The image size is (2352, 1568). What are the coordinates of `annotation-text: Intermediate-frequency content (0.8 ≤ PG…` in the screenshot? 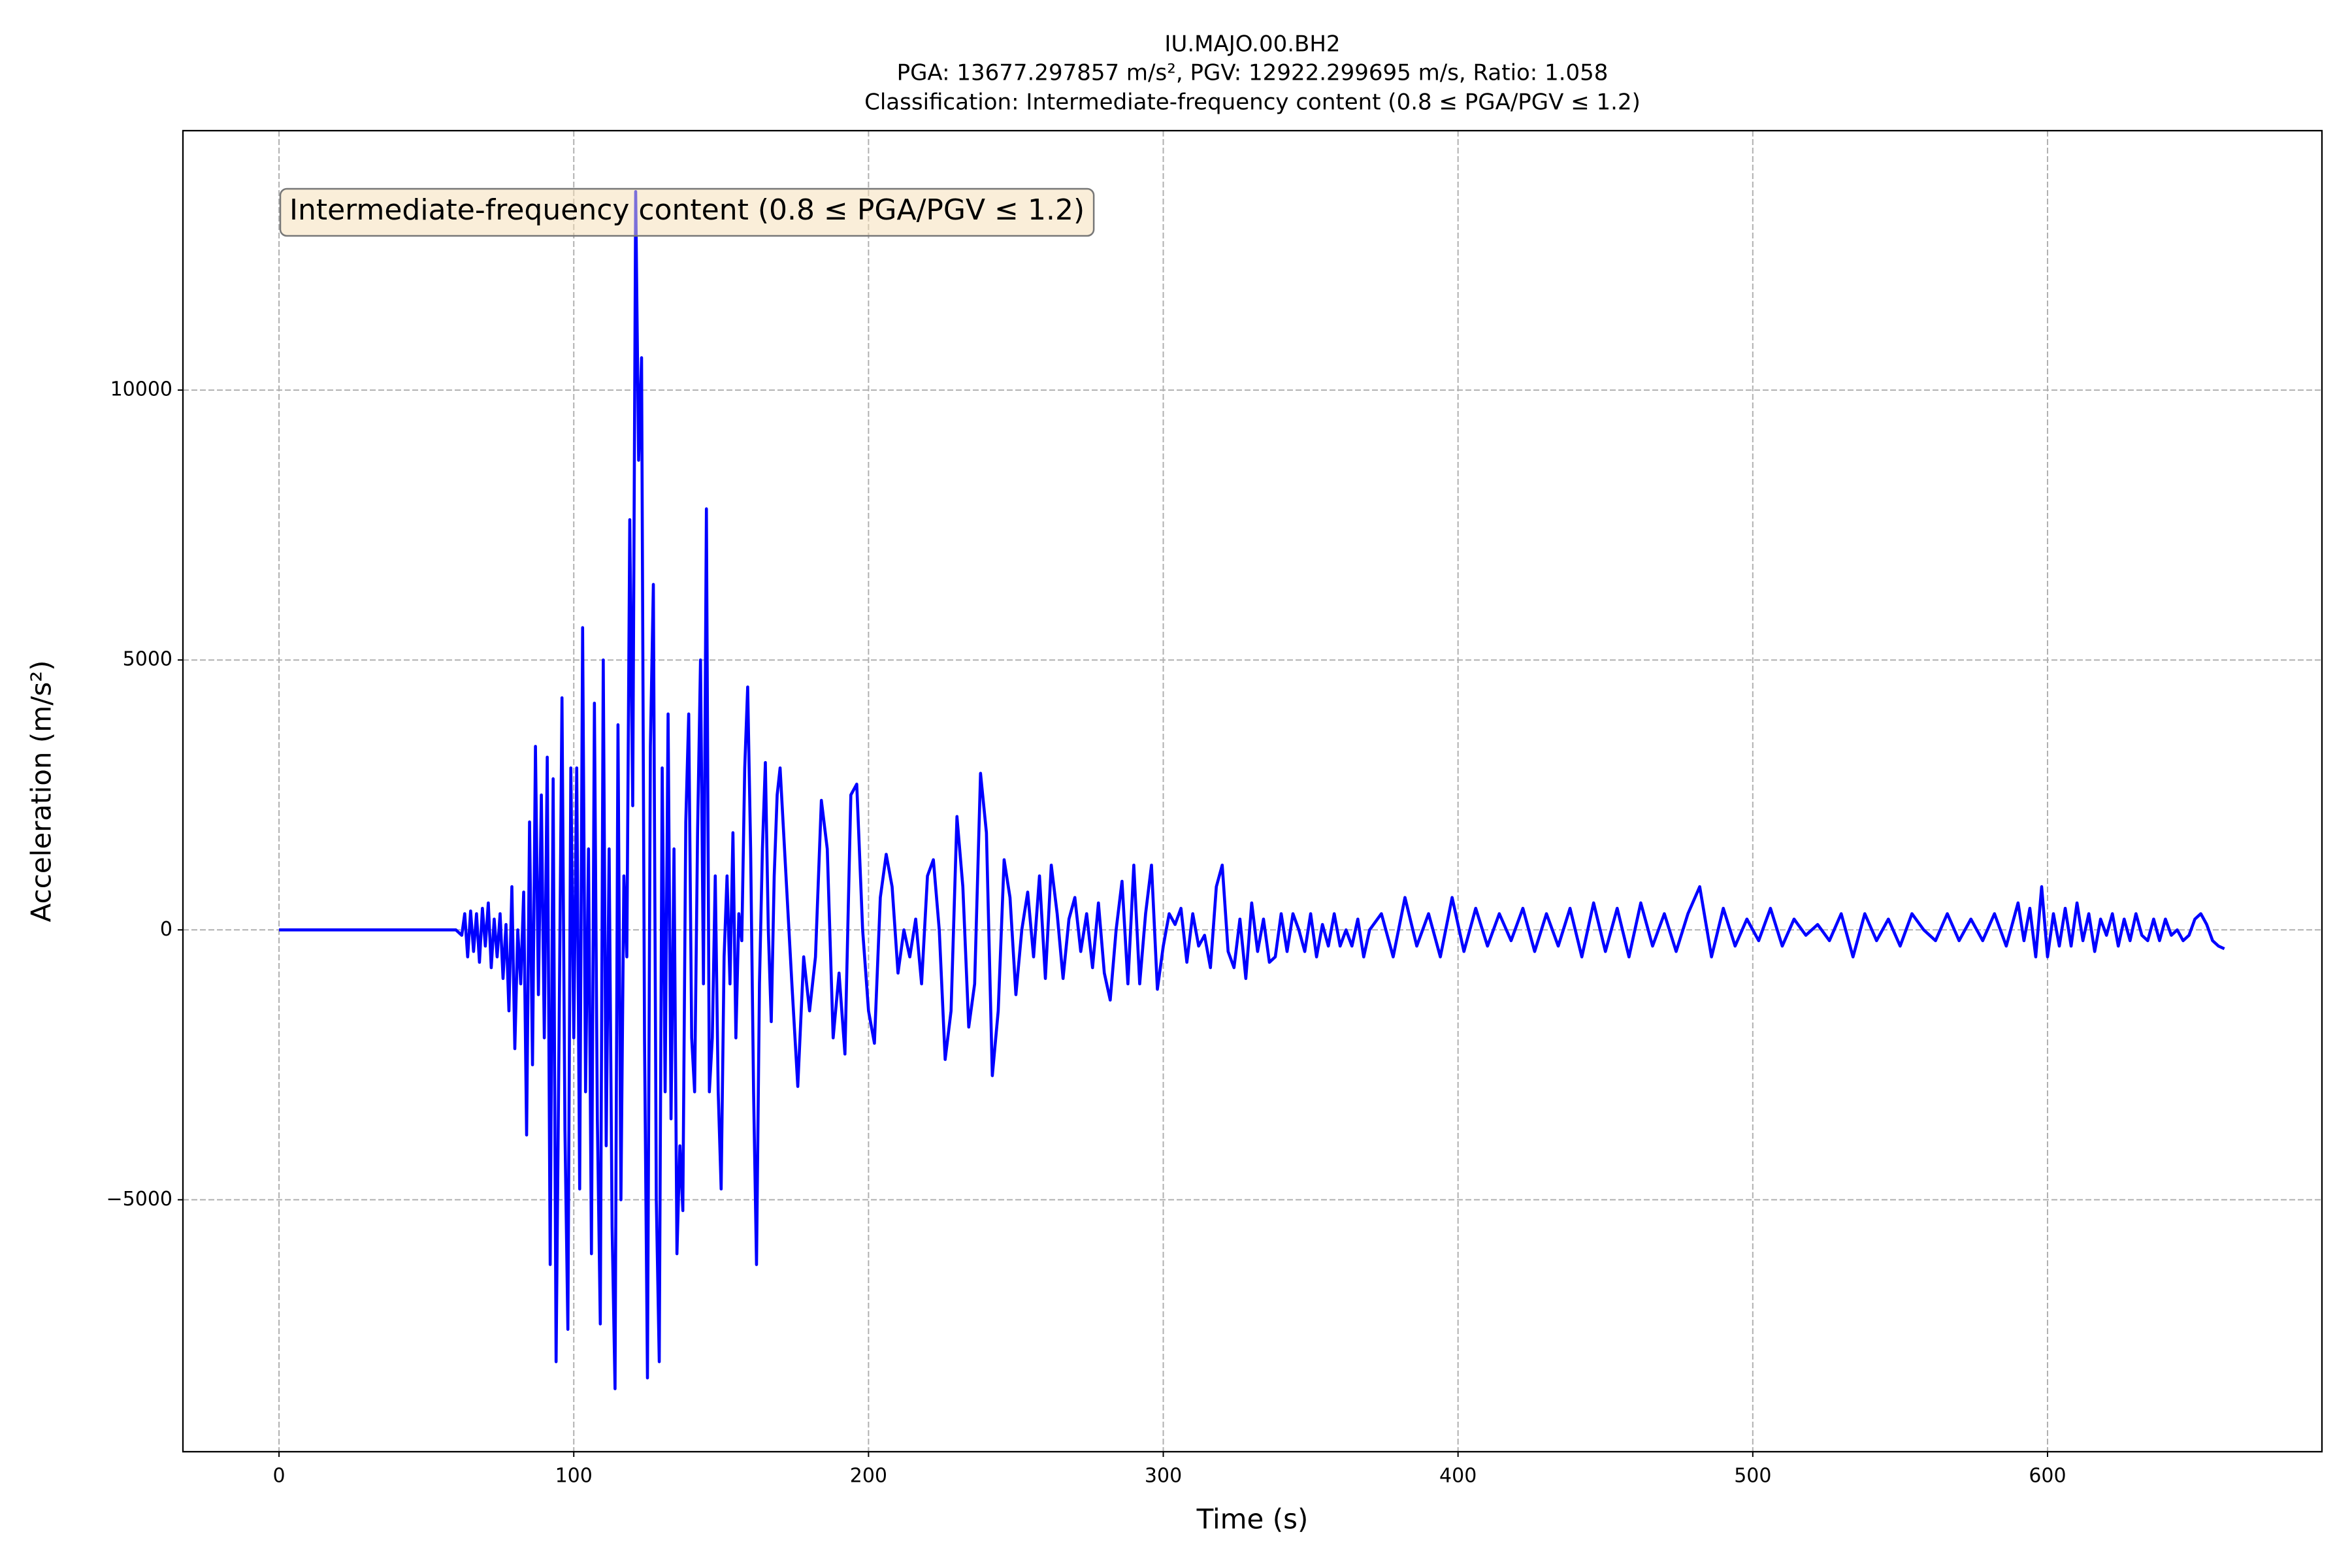 It's located at (687, 210).